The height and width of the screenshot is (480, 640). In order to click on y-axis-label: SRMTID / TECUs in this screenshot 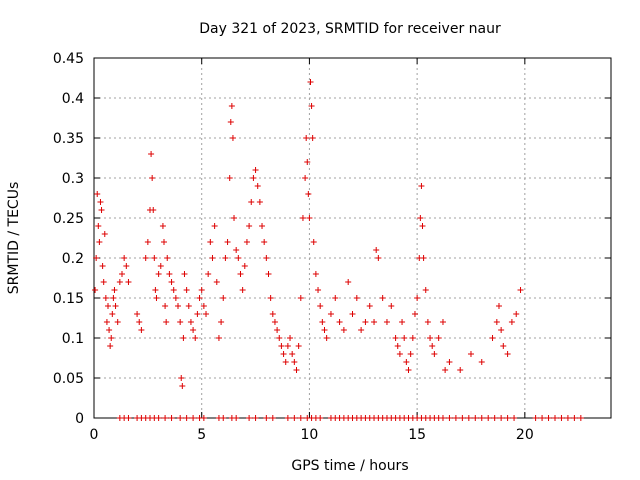, I will do `click(14, 238)`.